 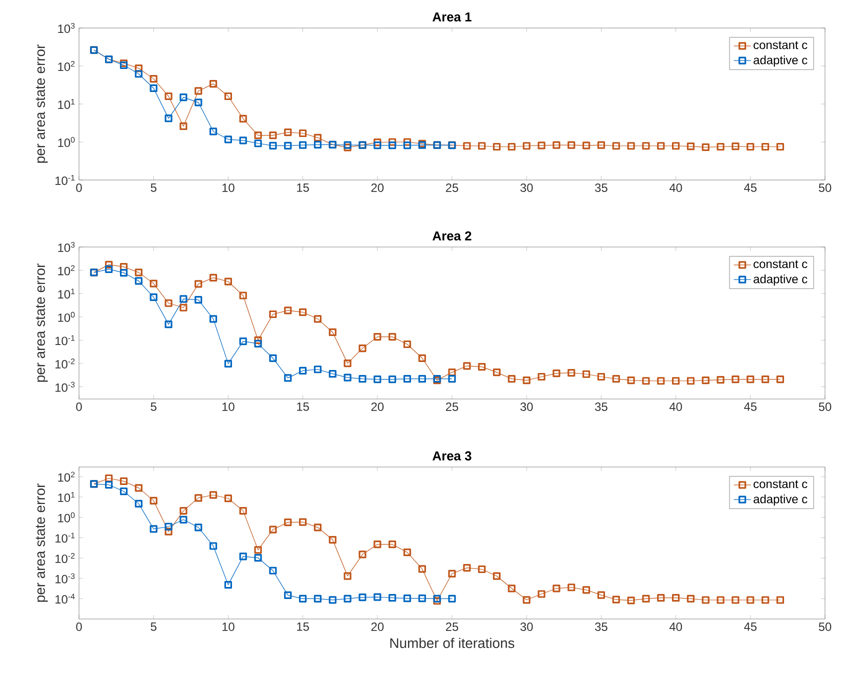 I want to click on x-tick-label: 5, so click(x=153, y=626).